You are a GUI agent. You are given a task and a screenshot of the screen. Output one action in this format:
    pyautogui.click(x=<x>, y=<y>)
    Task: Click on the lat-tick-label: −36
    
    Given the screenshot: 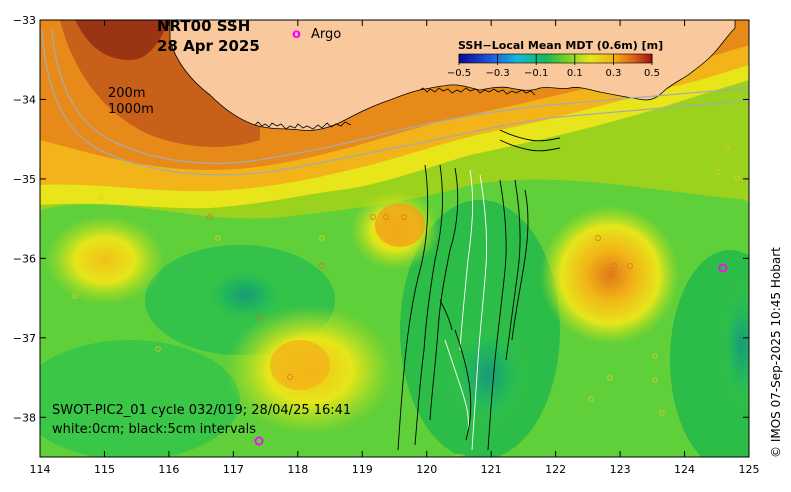 What is the action you would take?
    pyautogui.click(x=24, y=258)
    